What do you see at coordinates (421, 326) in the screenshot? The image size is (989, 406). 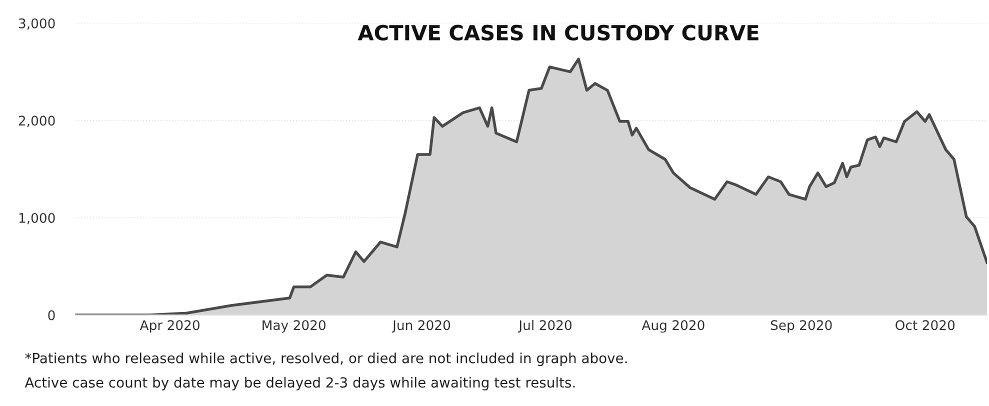 I see `x-tick-label: Jun 2020` at bounding box center [421, 326].